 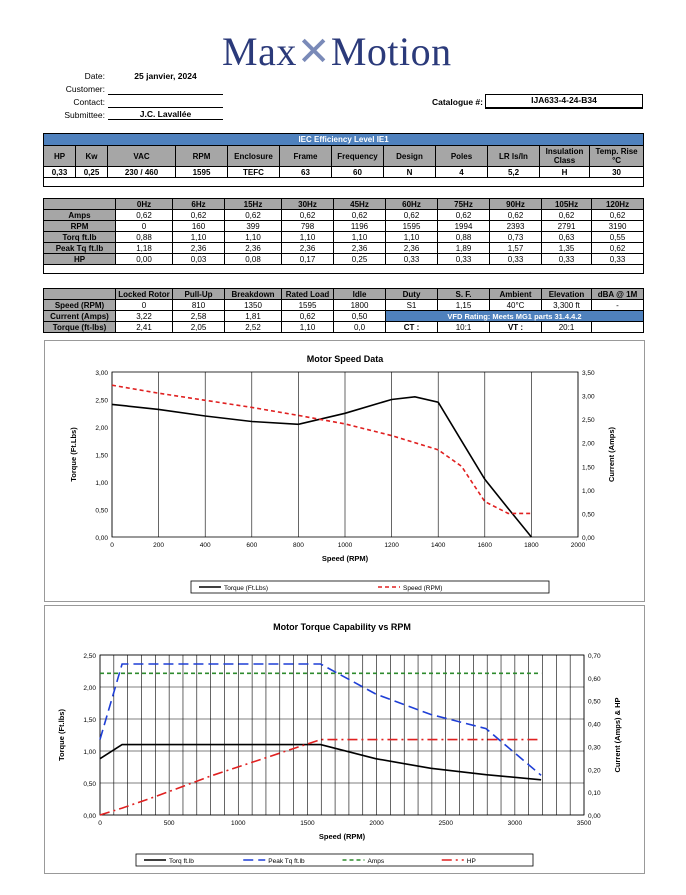 What do you see at coordinates (101, 373) in the screenshot?
I see `y-tick-label: 3,00` at bounding box center [101, 373].